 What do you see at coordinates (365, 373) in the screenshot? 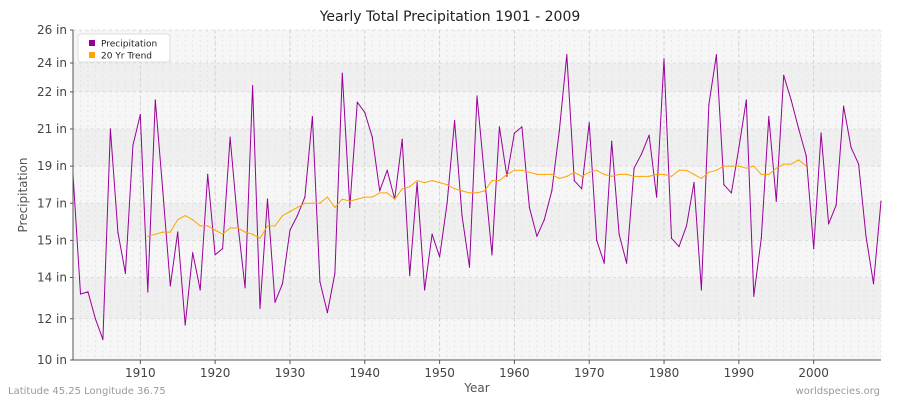
I see `x-tick-label: 1940` at bounding box center [365, 373].